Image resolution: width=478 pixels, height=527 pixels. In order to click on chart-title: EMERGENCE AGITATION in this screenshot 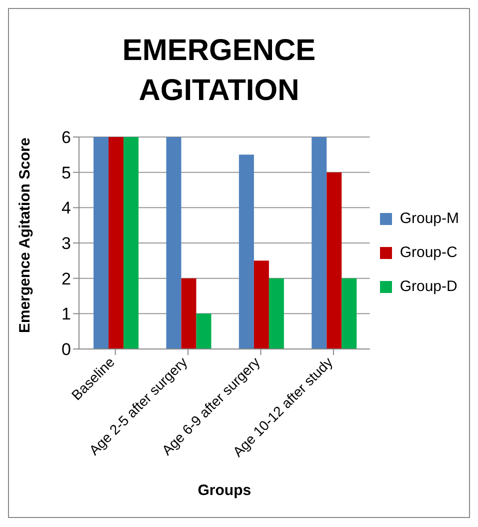, I will do `click(219, 71)`.